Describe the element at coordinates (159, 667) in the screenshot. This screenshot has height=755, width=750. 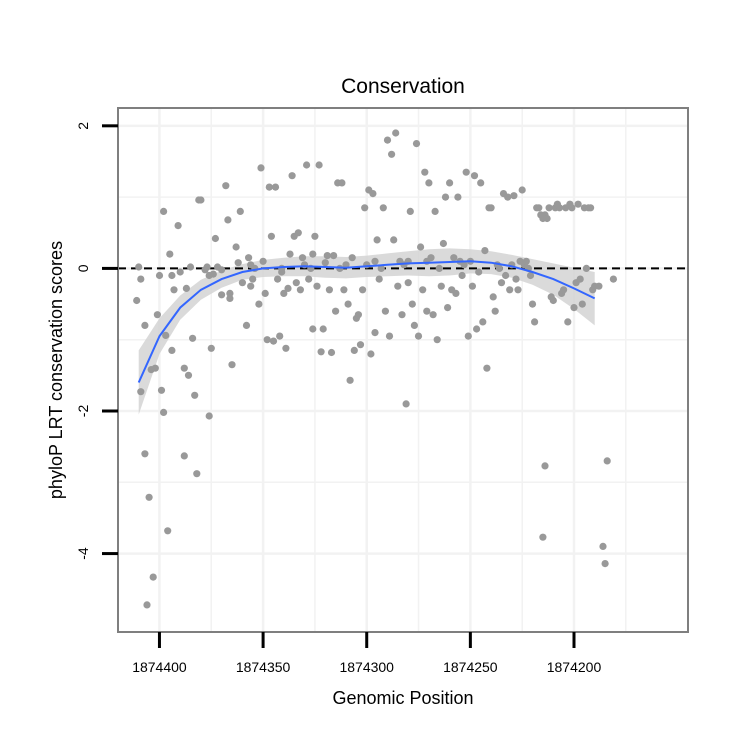
I see `x-tick-label: 1874400` at that location.